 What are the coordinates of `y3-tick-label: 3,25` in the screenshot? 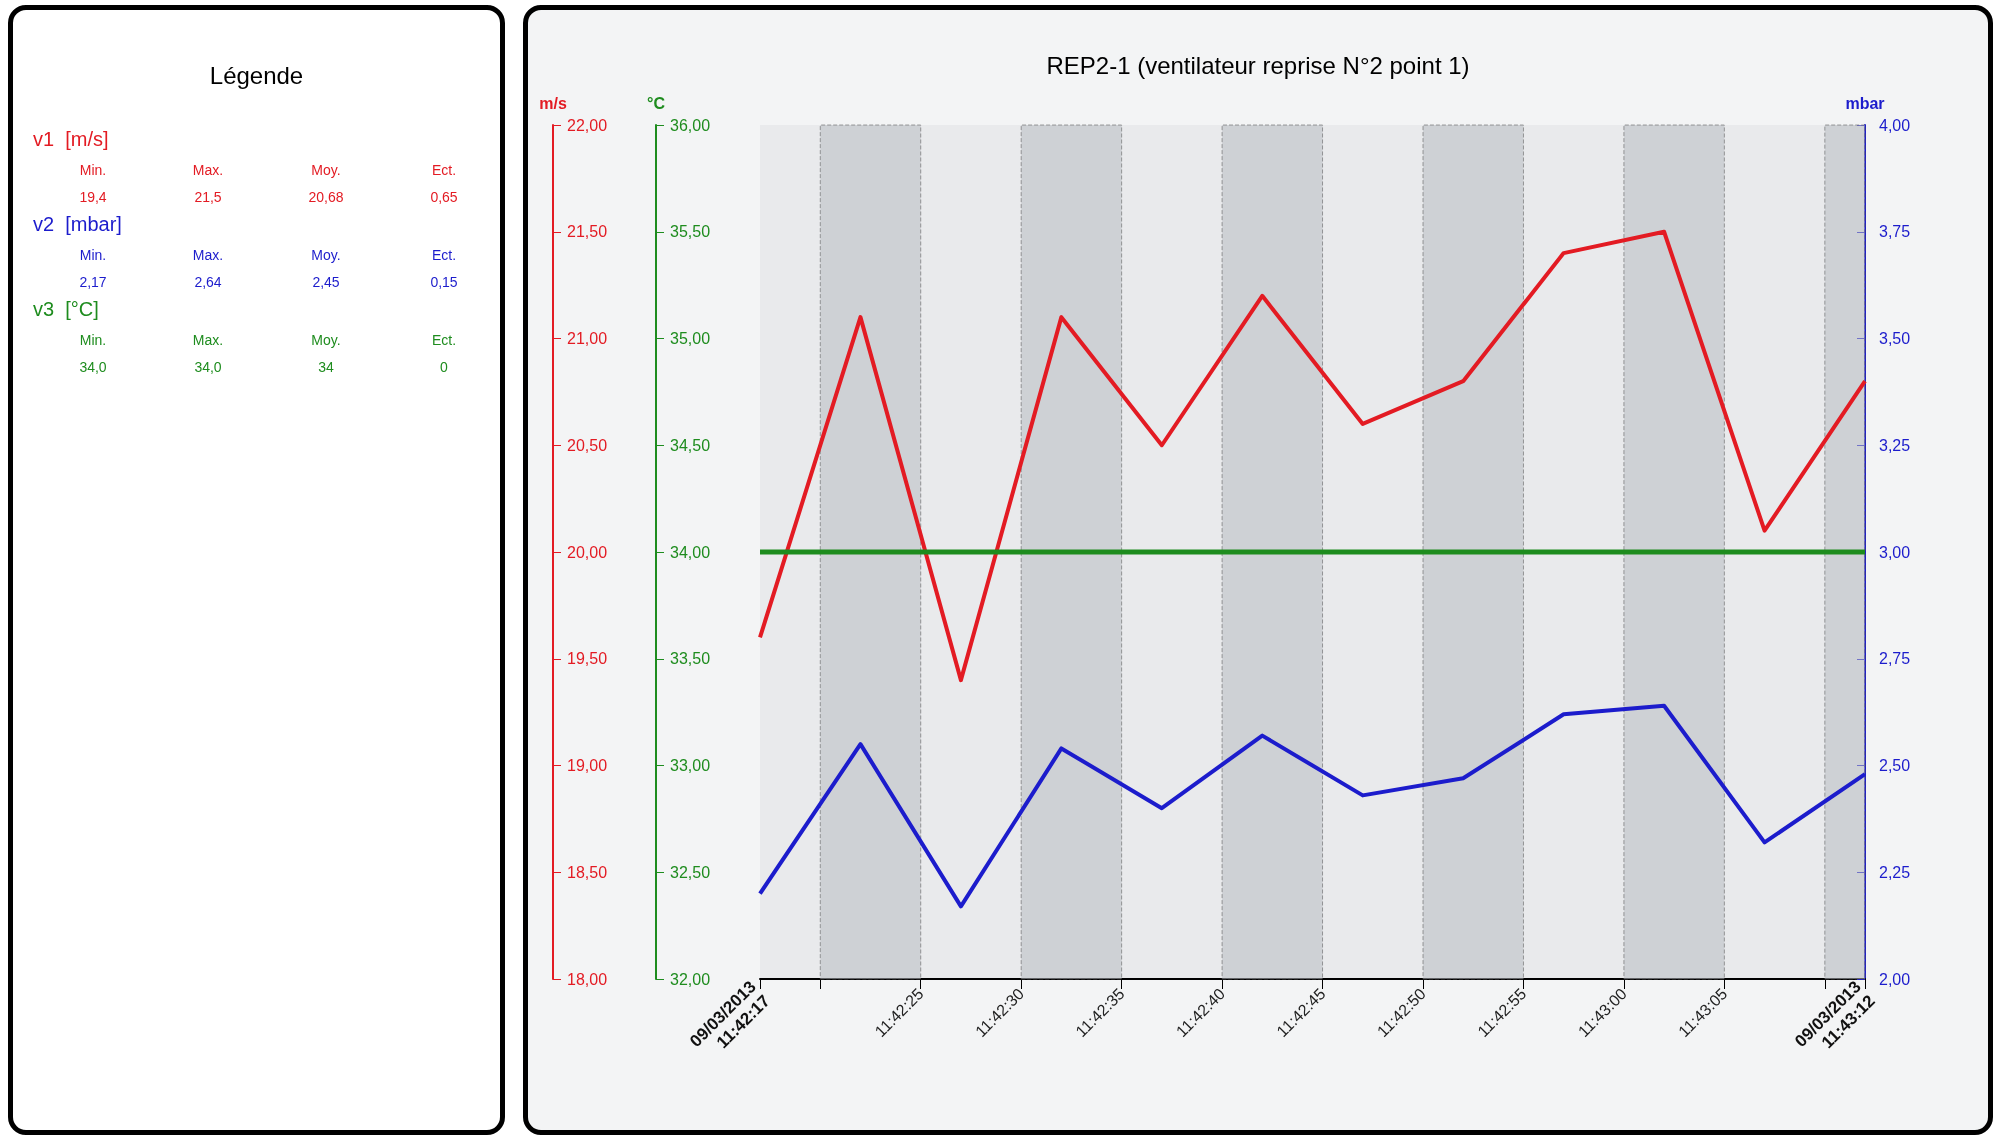 It's located at (1895, 445).